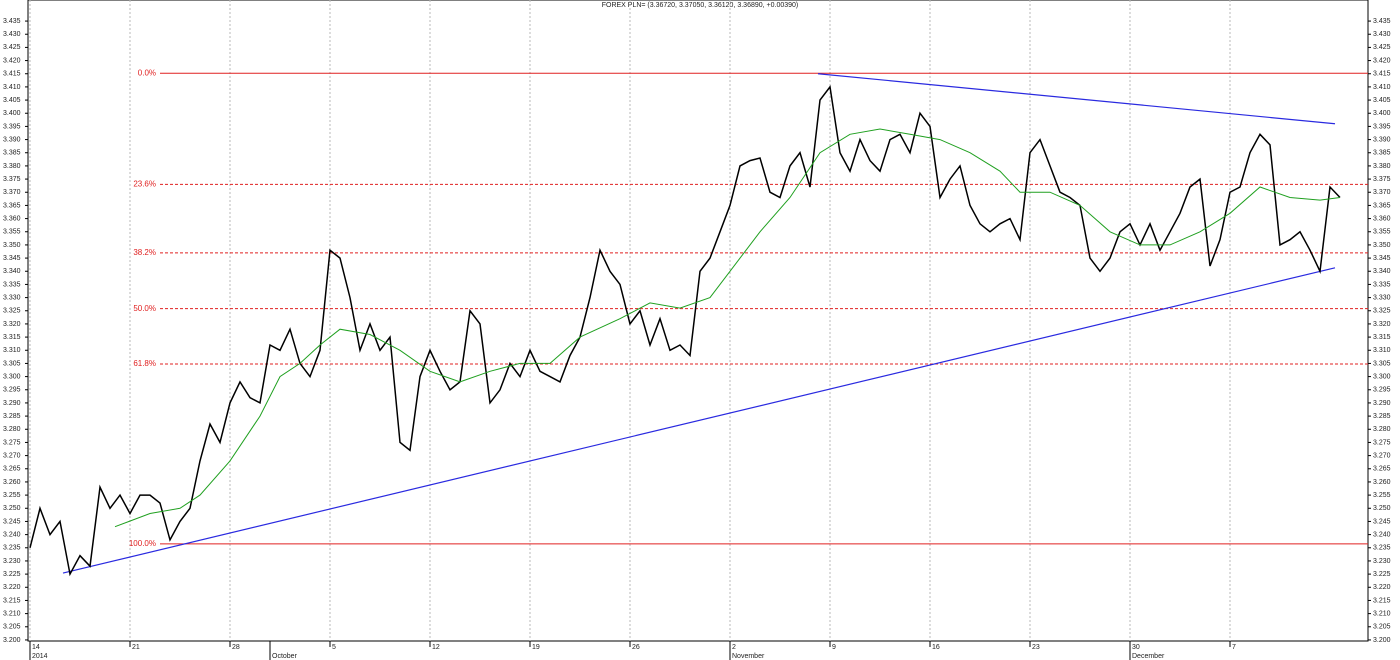  I want to click on y-tick-label-right: 3.340, so click(1382, 271).